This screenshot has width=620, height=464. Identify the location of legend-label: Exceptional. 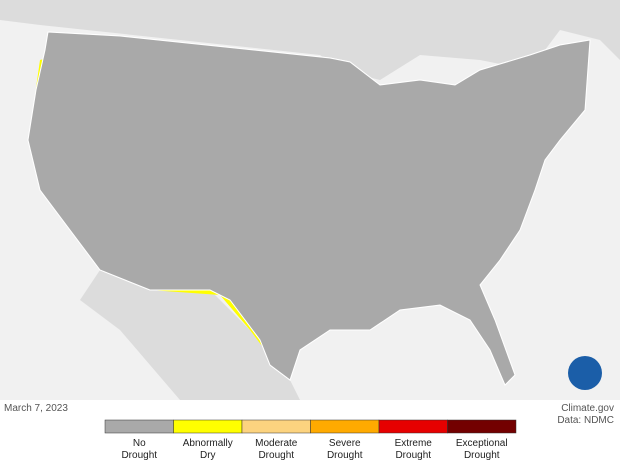
(482, 443).